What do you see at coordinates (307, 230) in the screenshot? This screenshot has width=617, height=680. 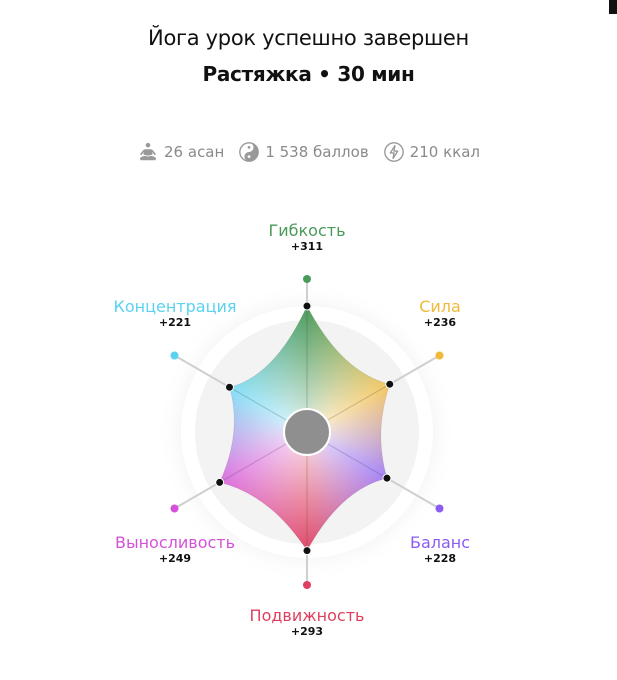 I see `axis-name: Гибкость` at bounding box center [307, 230].